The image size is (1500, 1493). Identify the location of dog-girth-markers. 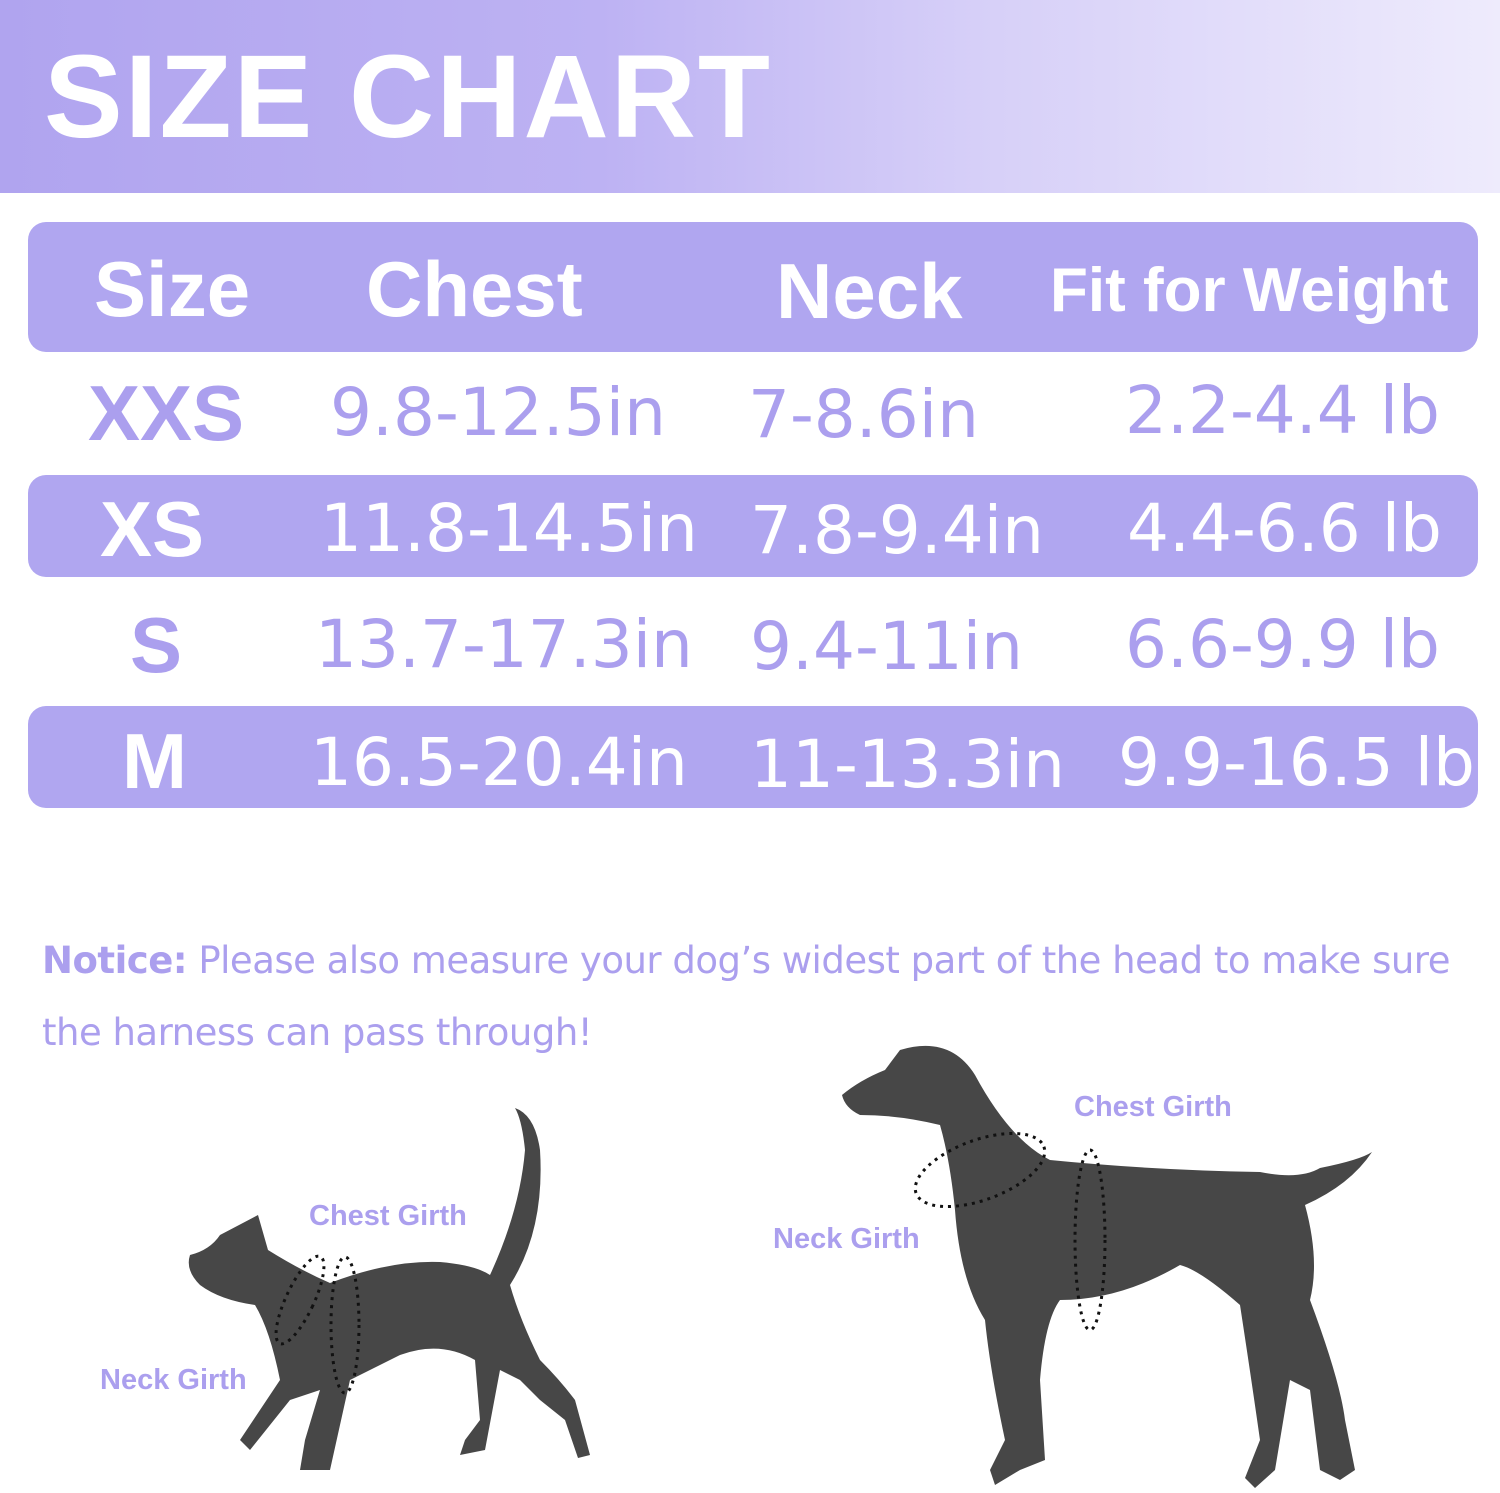
(1010, 1231).